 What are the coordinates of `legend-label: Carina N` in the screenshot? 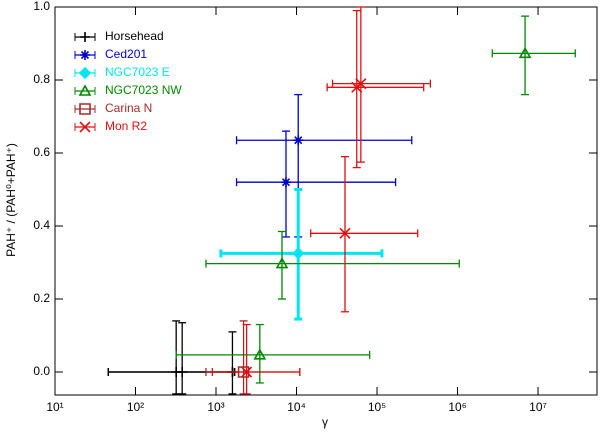 It's located at (128, 108).